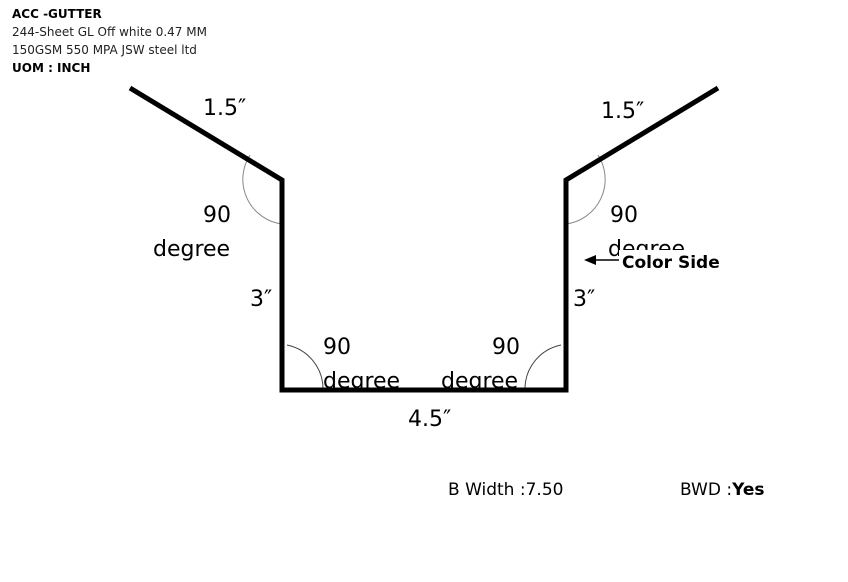 This screenshot has height=582, width=848. I want to click on color-side-arrow, so click(602, 260).